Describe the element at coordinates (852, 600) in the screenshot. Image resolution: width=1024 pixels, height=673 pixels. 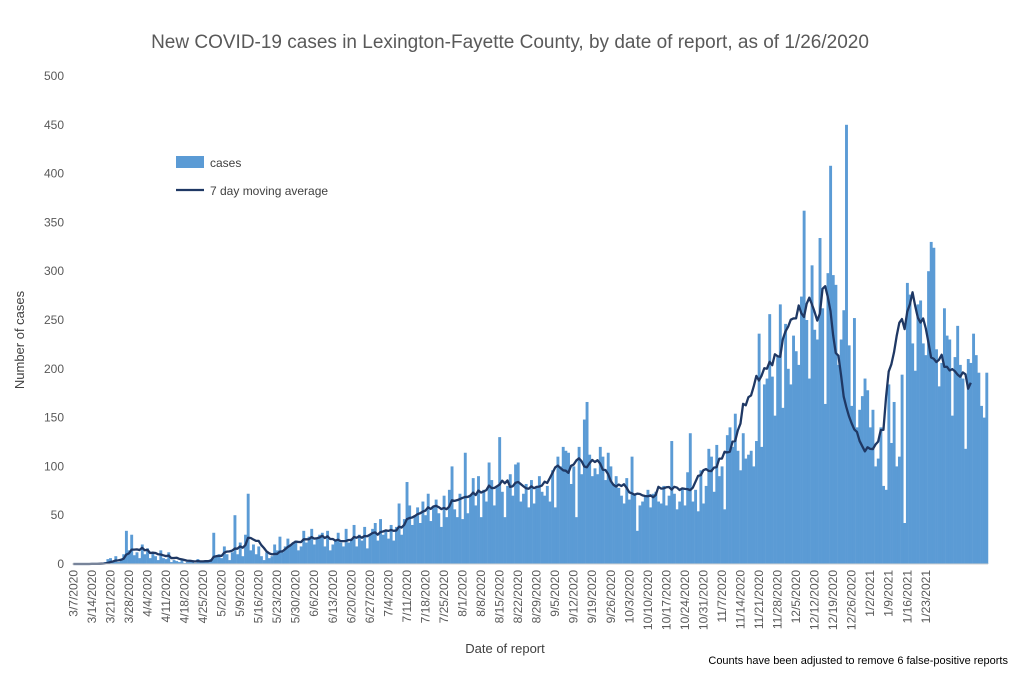
I see `x-tick-label: 12/26/2020` at that location.